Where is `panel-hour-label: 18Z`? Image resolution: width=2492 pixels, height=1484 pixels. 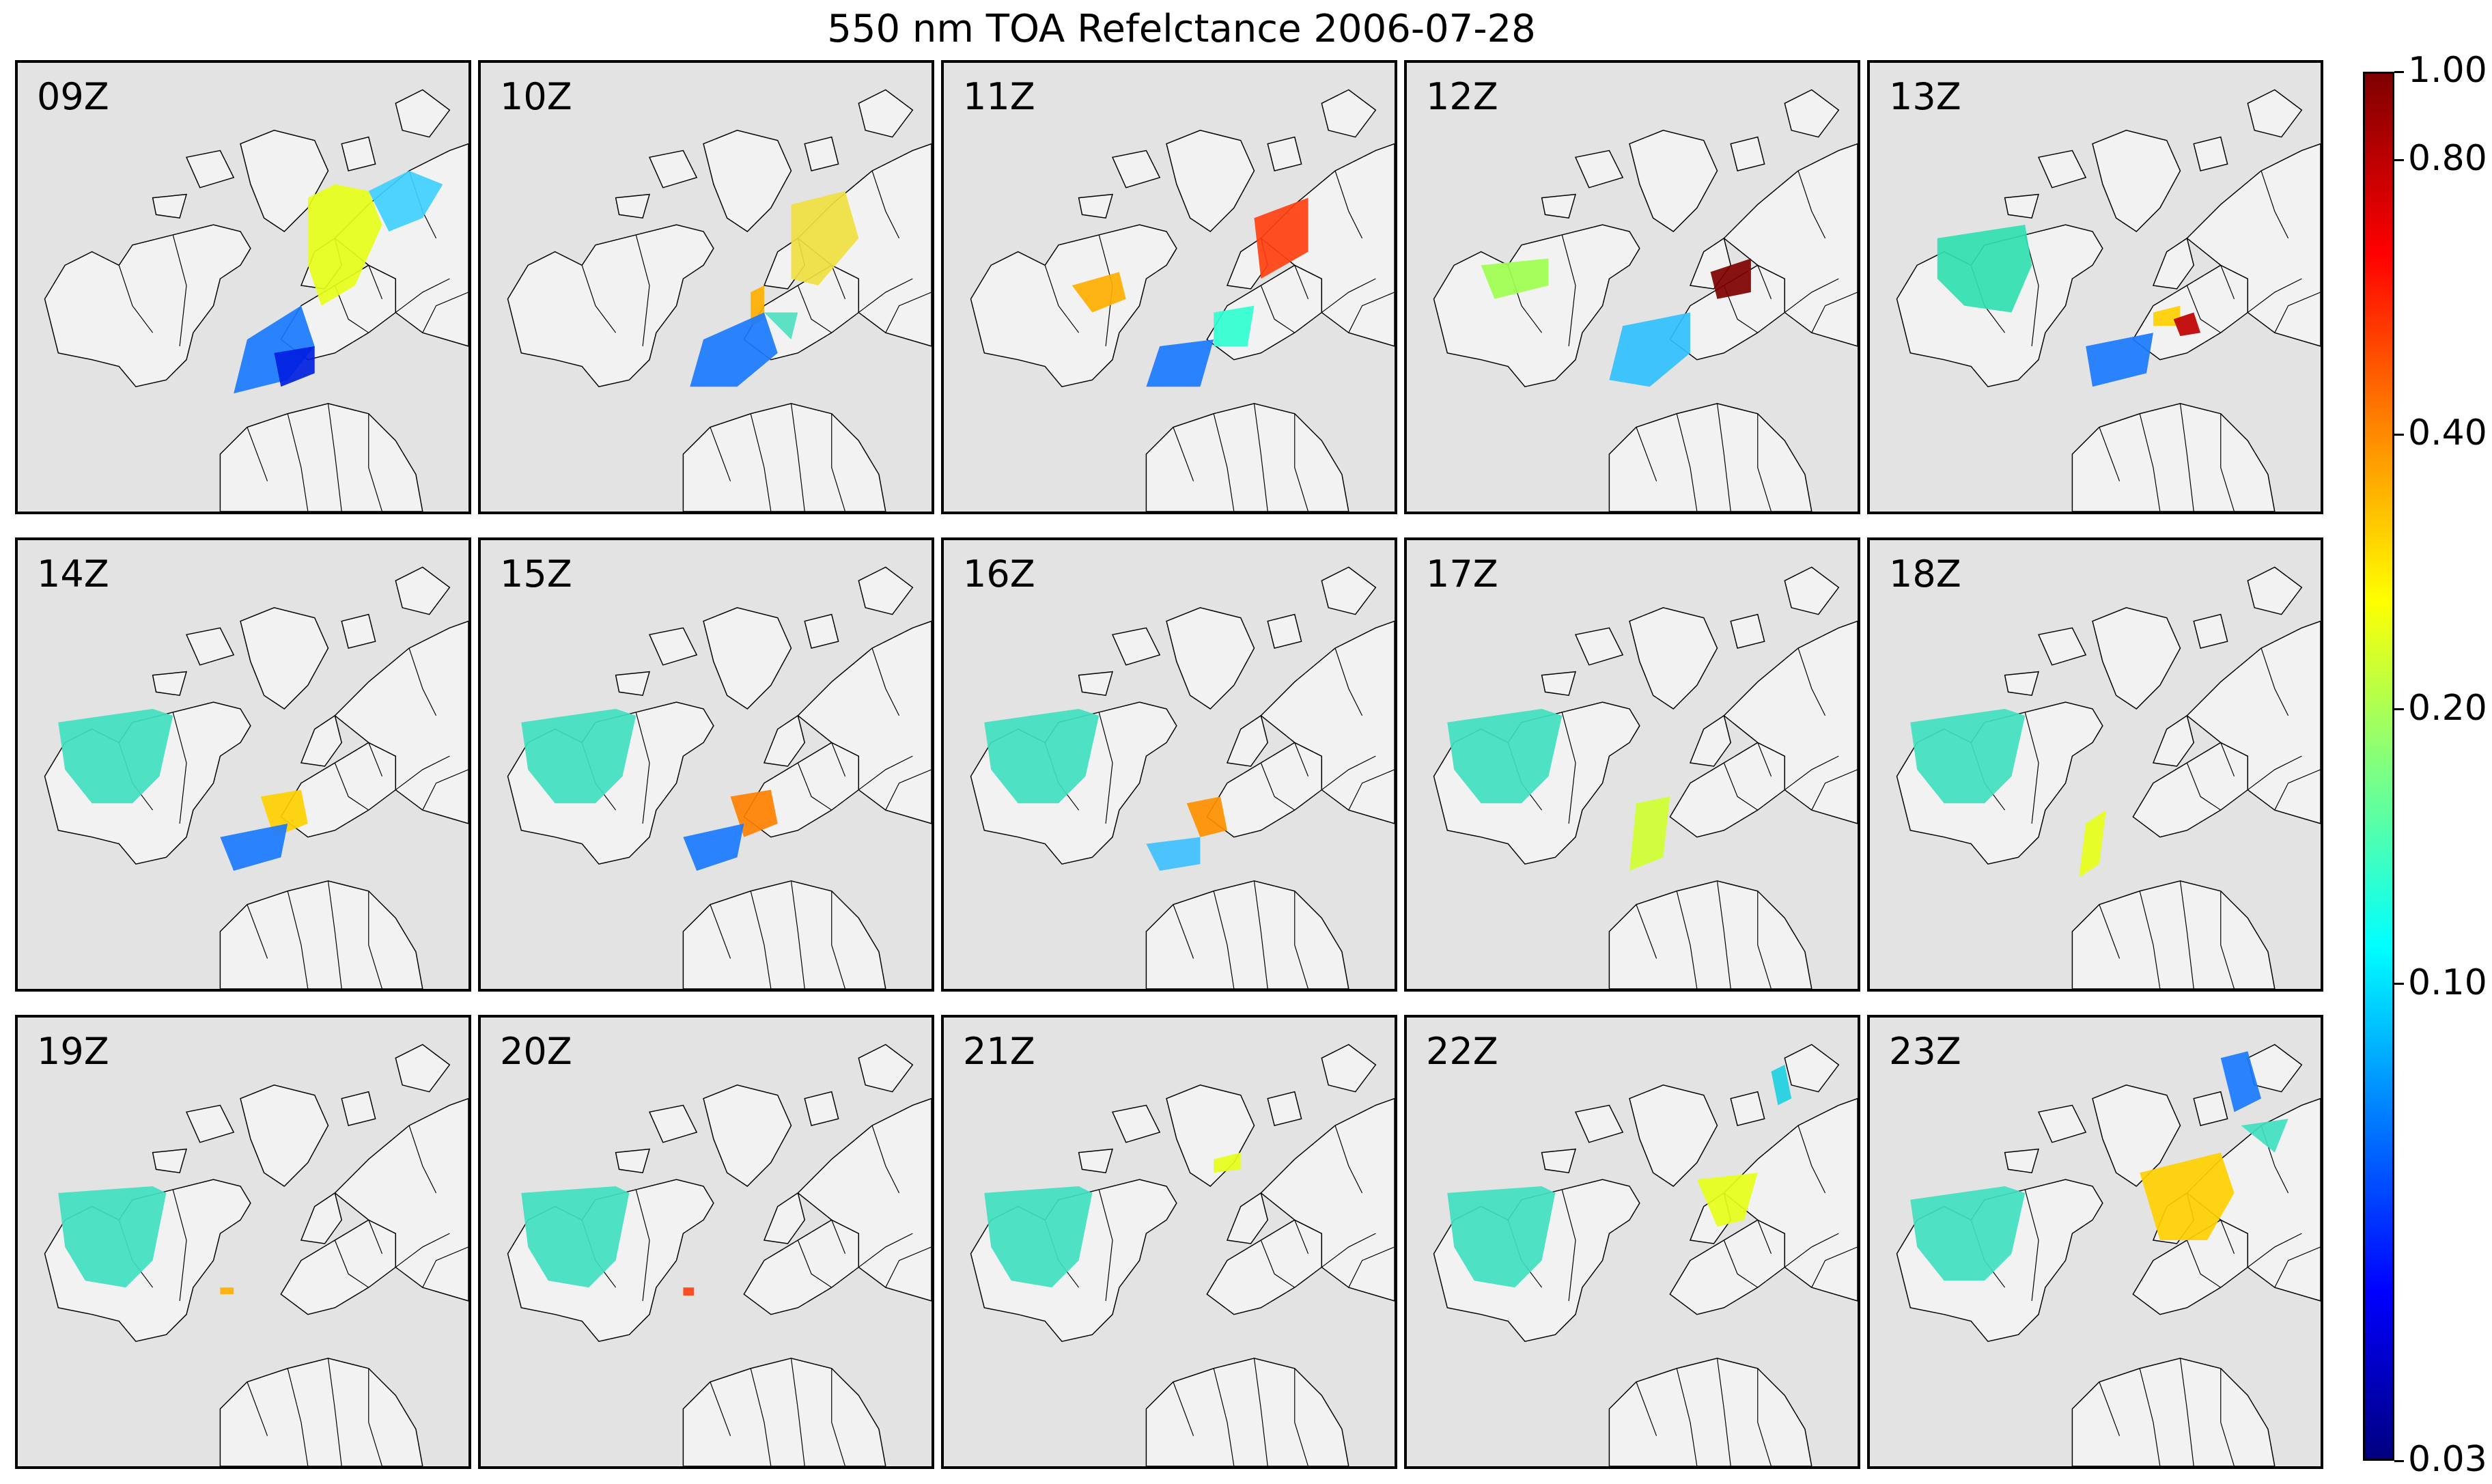
panel-hour-label: 18Z is located at coordinates (1925, 574).